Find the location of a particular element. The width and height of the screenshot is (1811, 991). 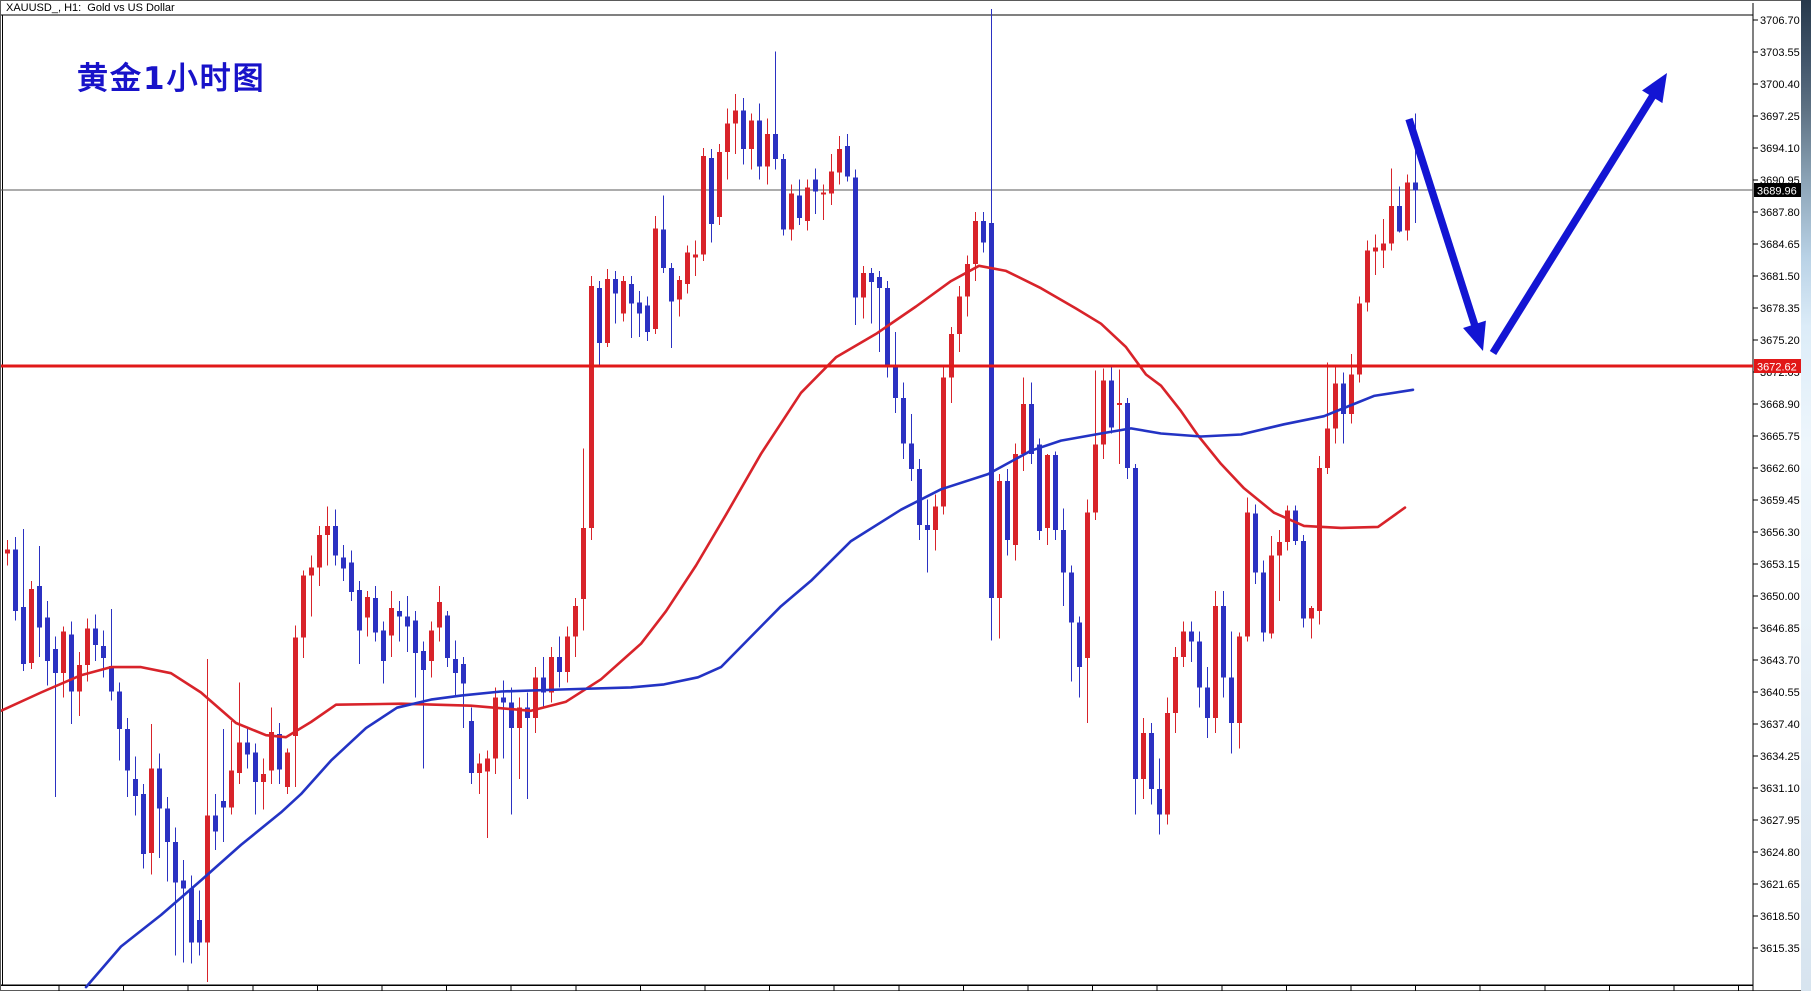

chart-symbol-title: XAUUSD_, H1: Gold vs US Dollar is located at coordinates (90, 8).